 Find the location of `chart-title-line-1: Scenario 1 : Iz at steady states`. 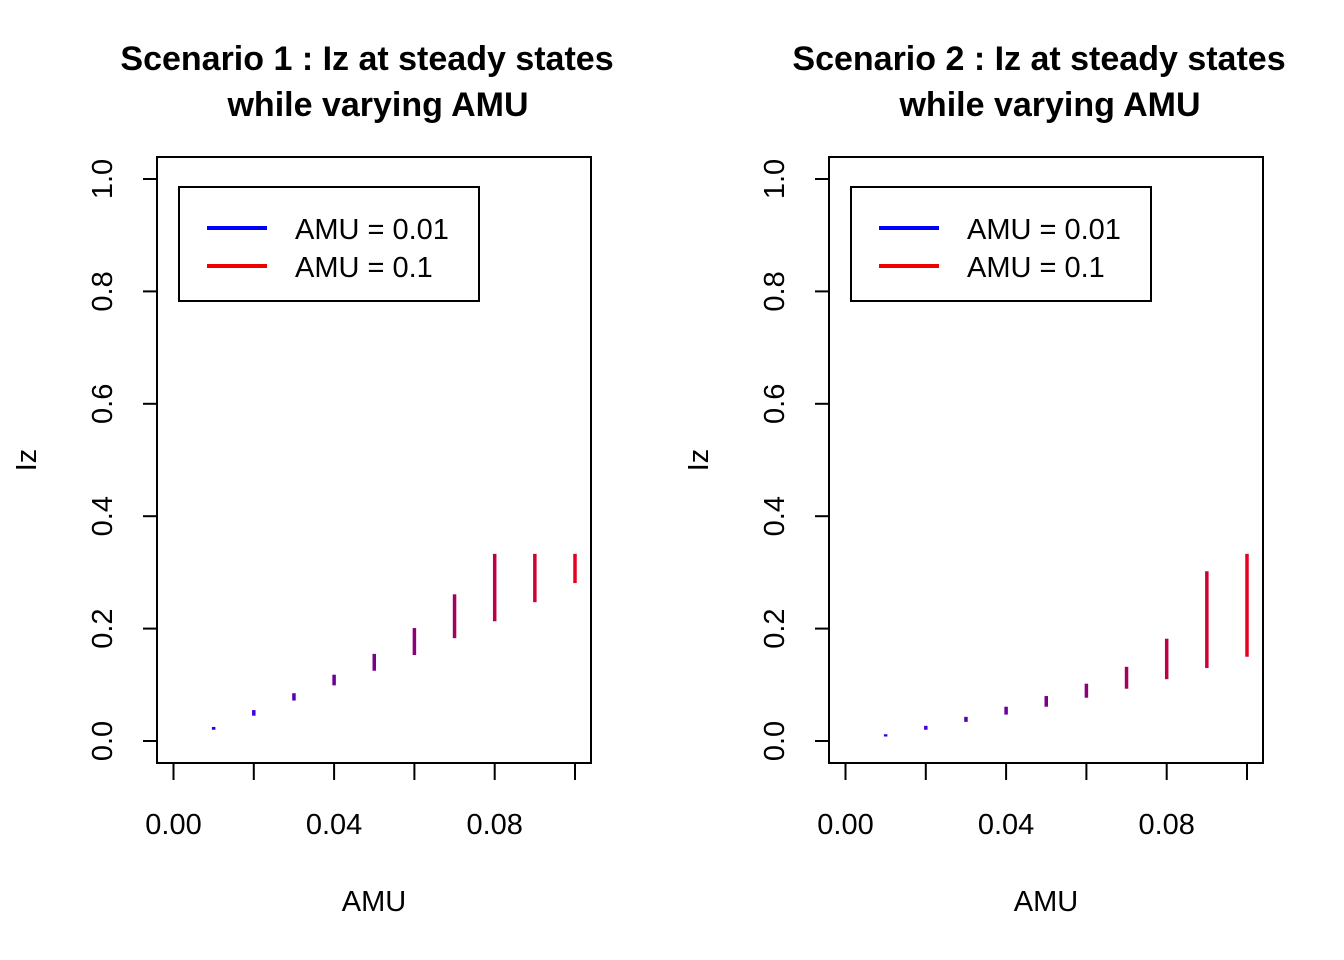

chart-title-line-1: Scenario 1 : Iz at steady states is located at coordinates (366, 59).